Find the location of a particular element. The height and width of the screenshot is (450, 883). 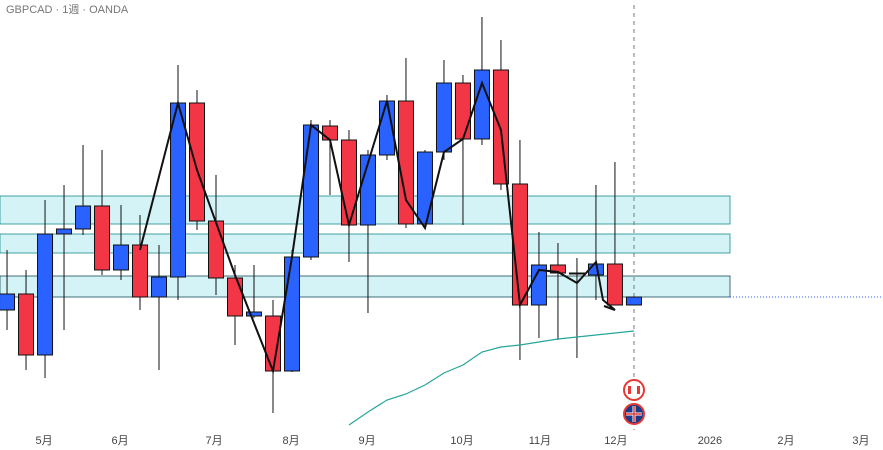

x-tick-label: 12月 is located at coordinates (615, 441).